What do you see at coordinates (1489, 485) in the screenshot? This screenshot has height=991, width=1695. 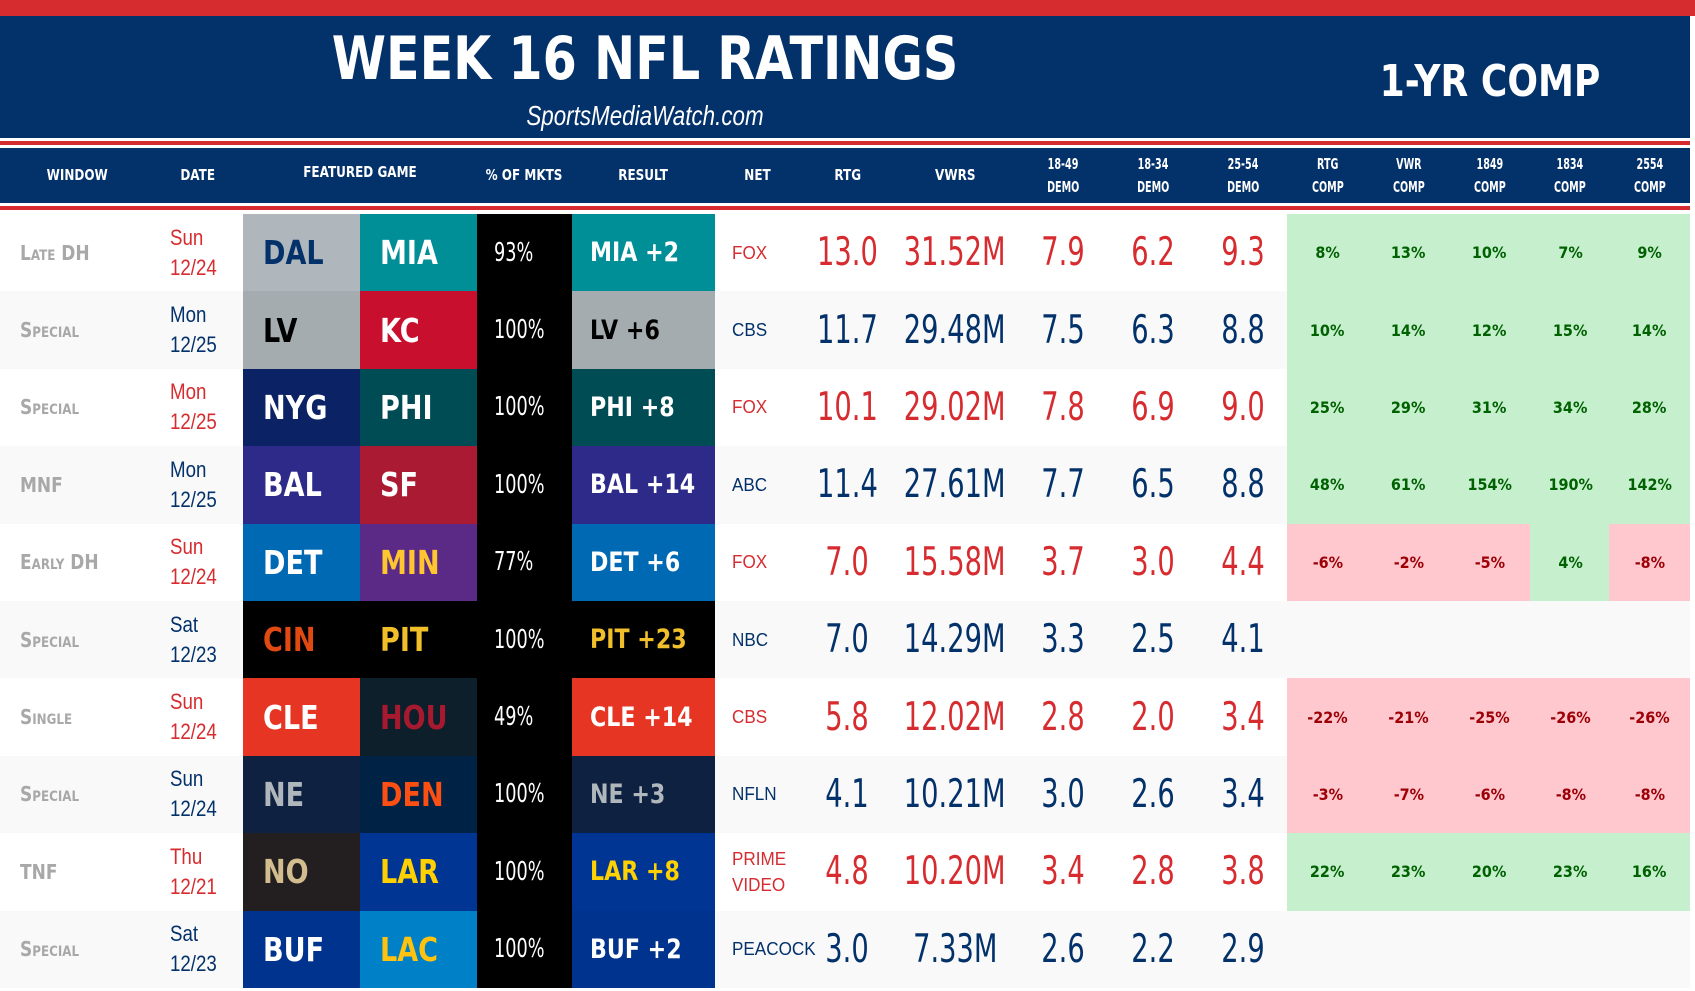 I see `demo-1849-comp: 154%` at bounding box center [1489, 485].